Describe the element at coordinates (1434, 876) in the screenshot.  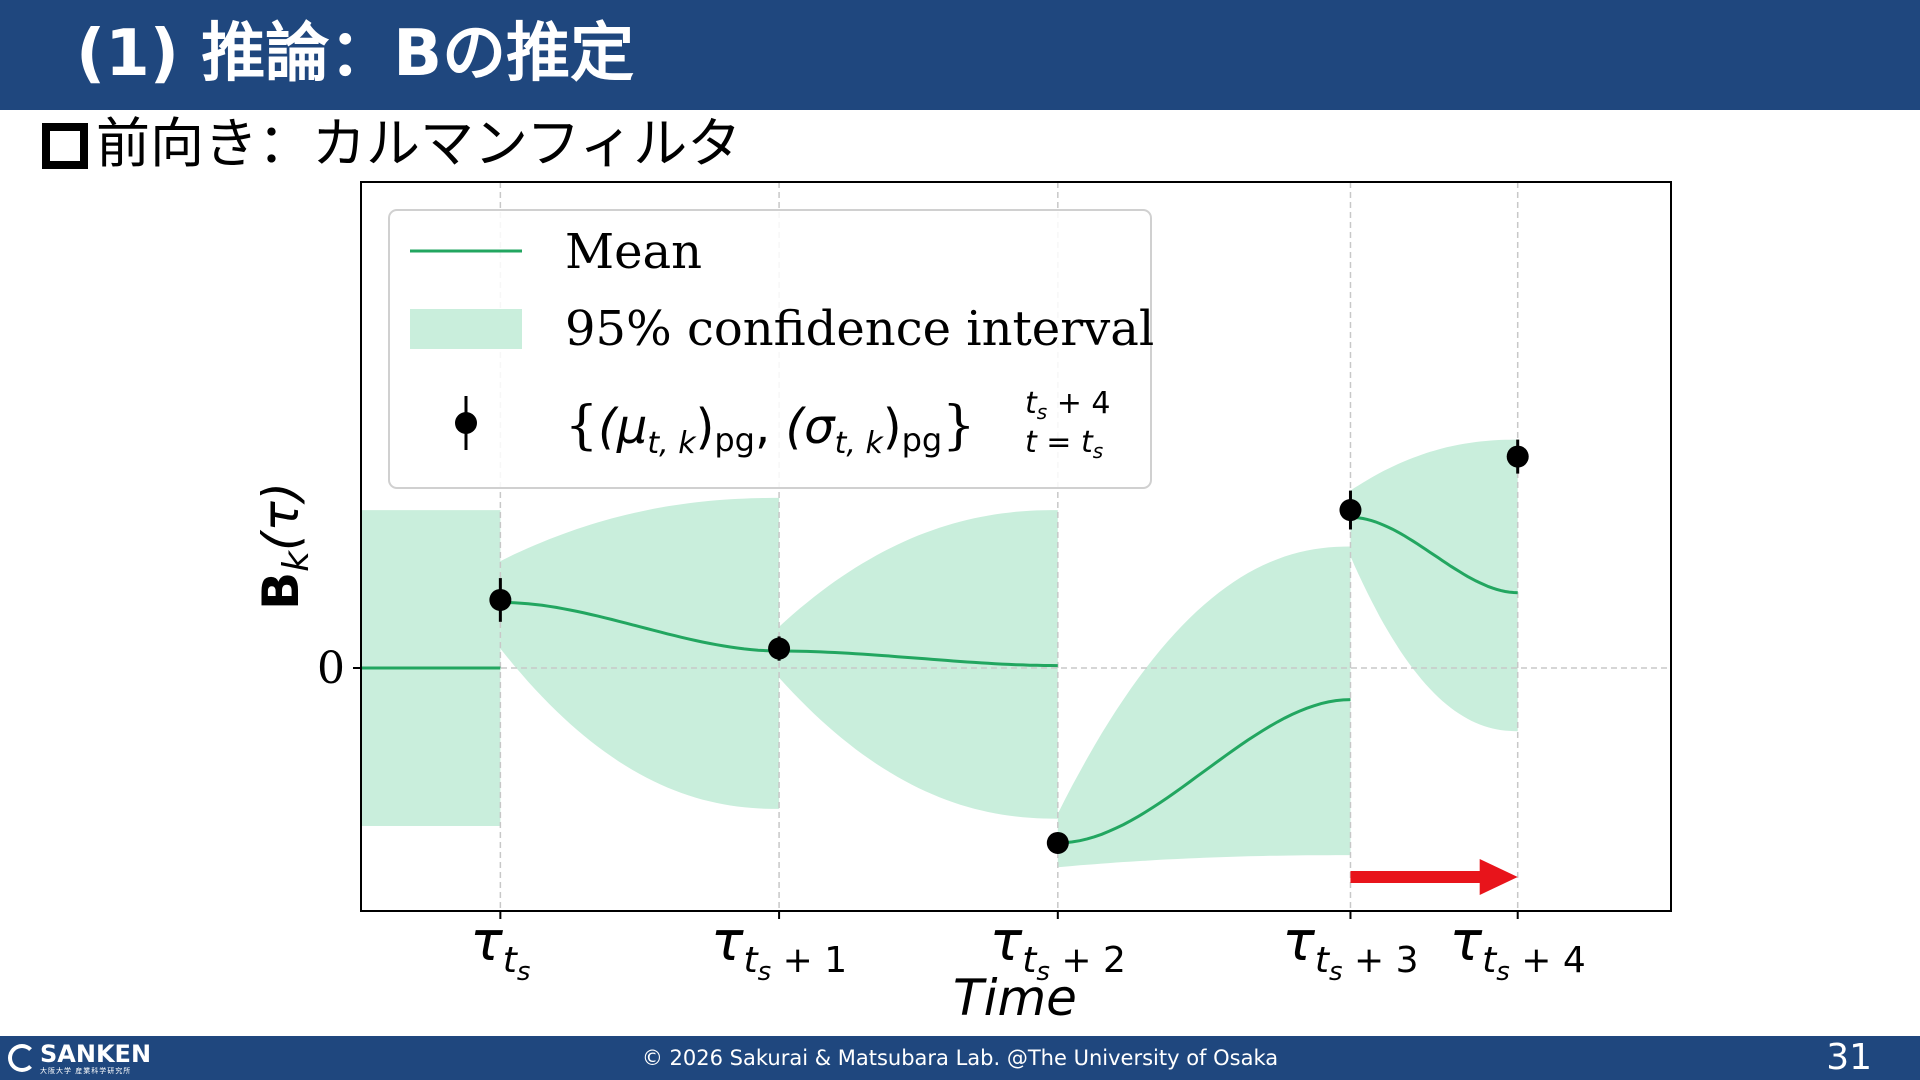
I see `direction-arrow` at that location.